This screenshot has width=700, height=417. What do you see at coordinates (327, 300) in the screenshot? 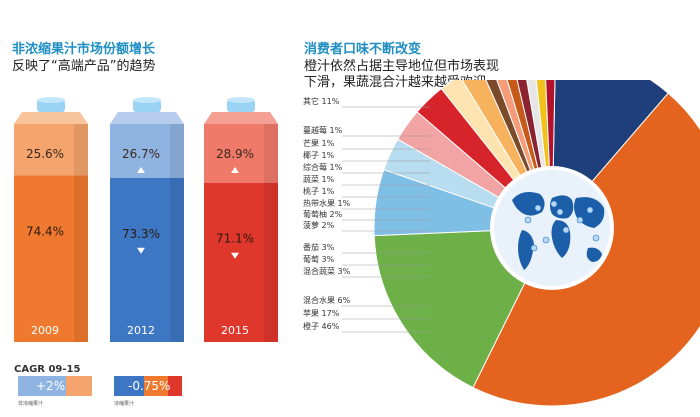
I see `pie-legend-label: 混合水果 6%` at bounding box center [327, 300].